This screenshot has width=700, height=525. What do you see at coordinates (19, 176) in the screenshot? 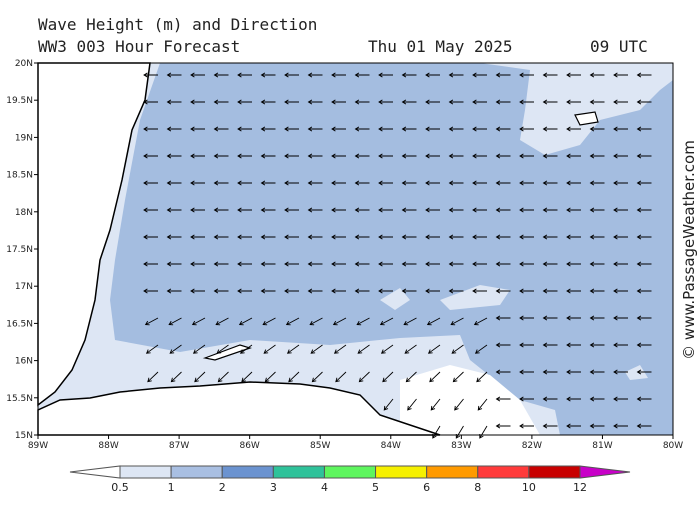
I see `y-tick-label: 18.5N` at bounding box center [19, 176].